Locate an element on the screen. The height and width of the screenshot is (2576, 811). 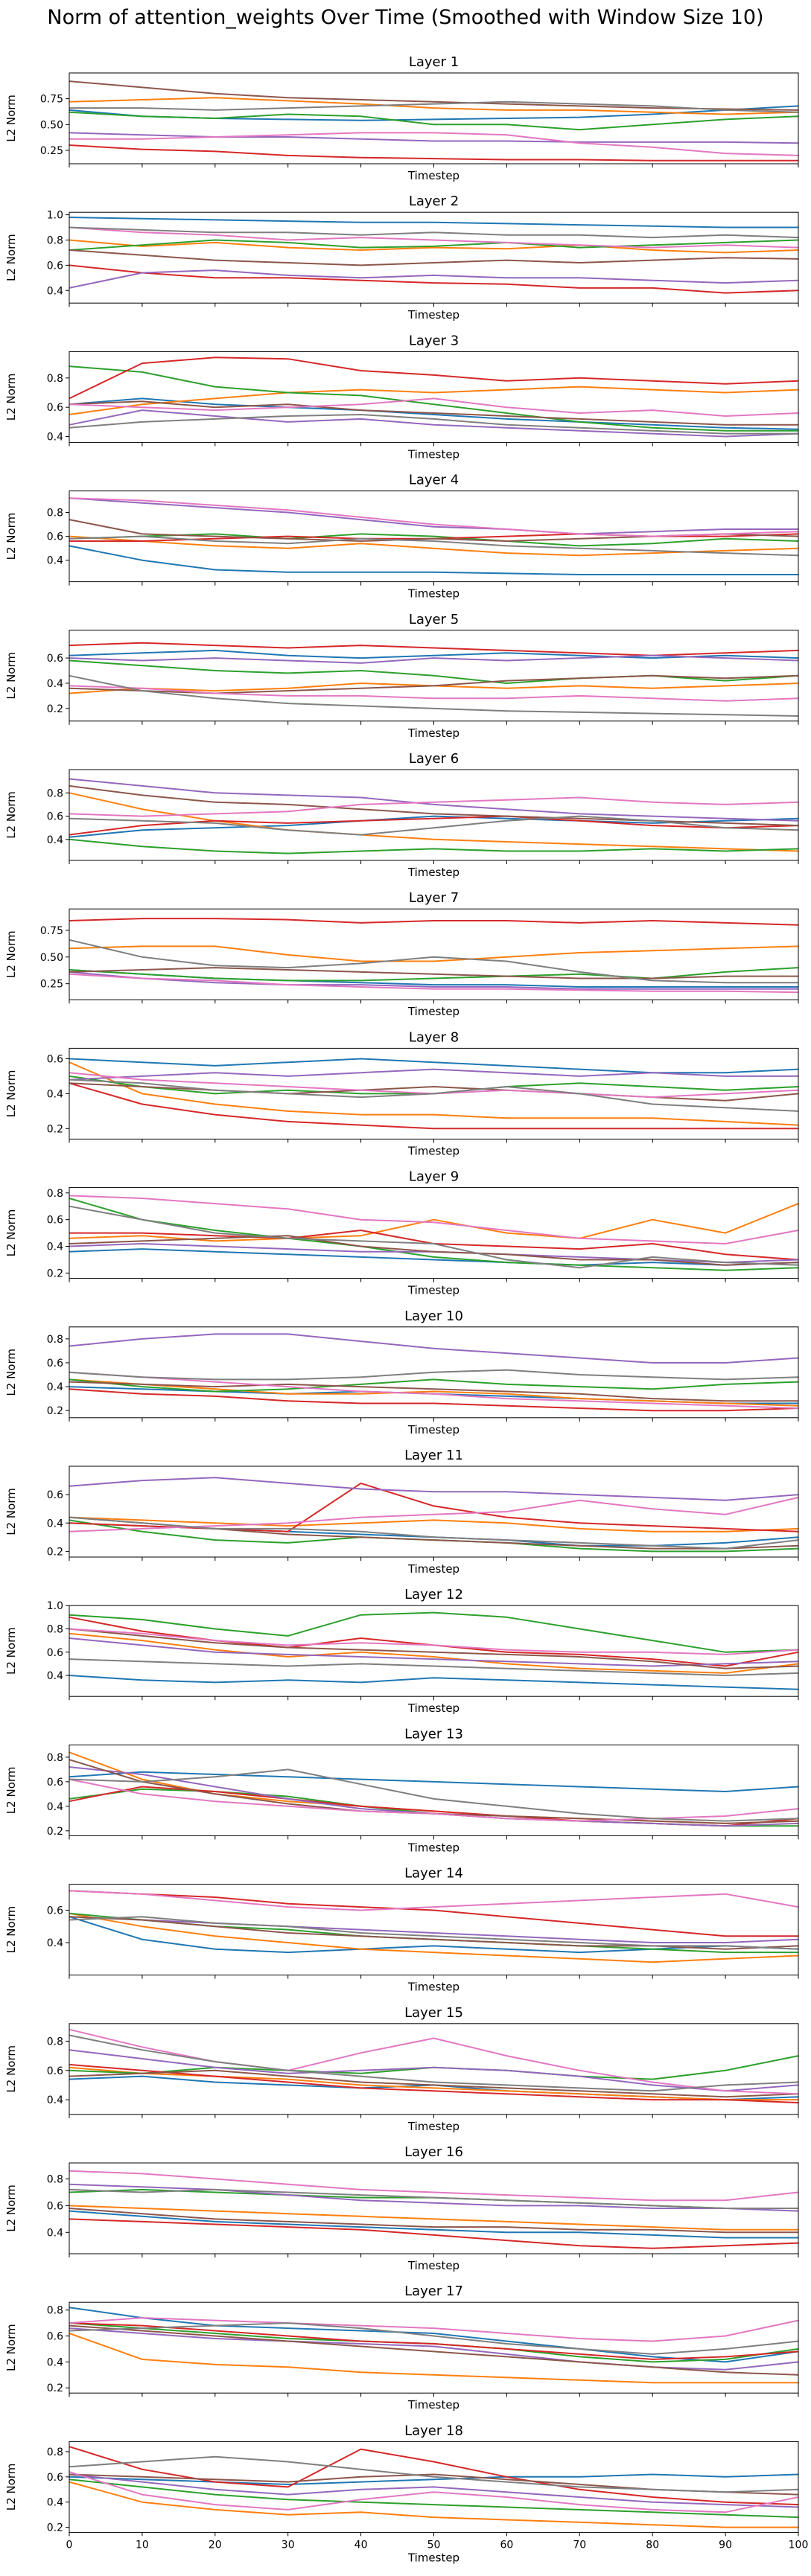
subplot-title: Layer 18 is located at coordinates (433, 2430).